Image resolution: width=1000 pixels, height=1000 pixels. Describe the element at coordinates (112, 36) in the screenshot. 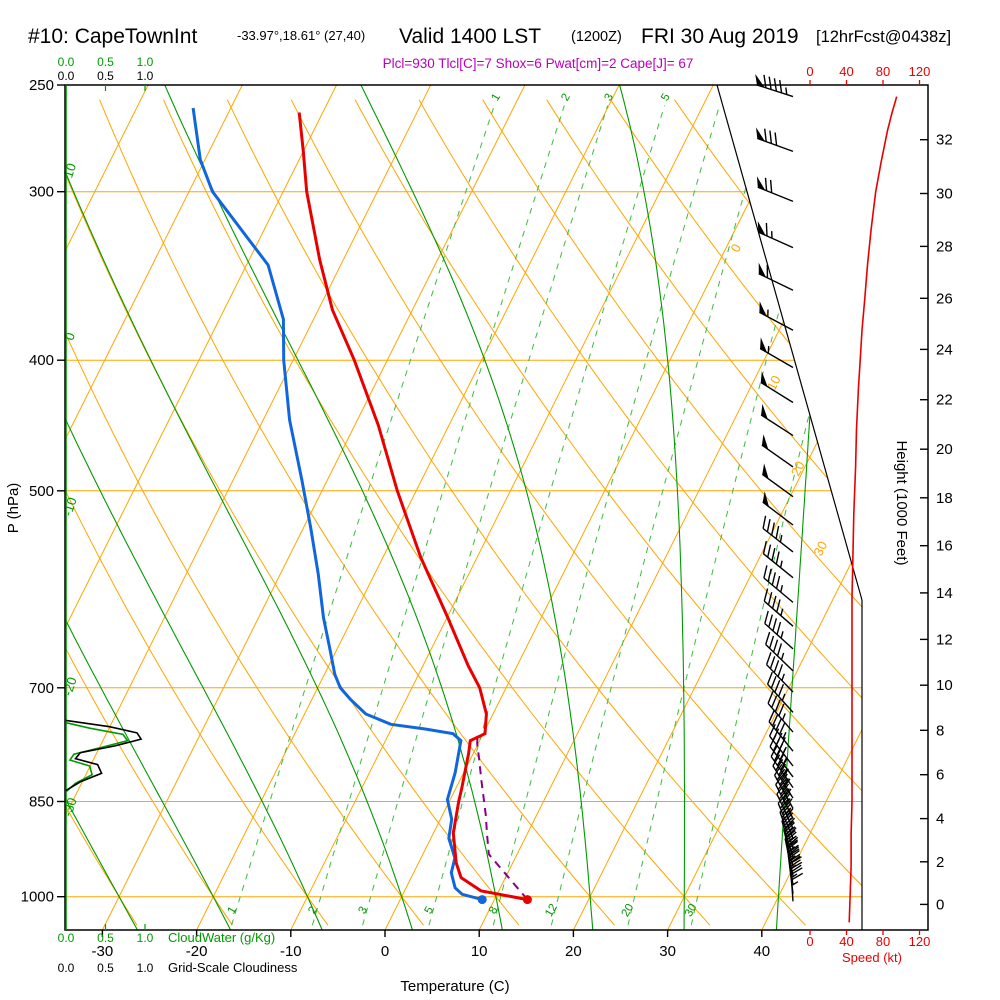

I see `station-title: #10: CapeTownInt` at that location.